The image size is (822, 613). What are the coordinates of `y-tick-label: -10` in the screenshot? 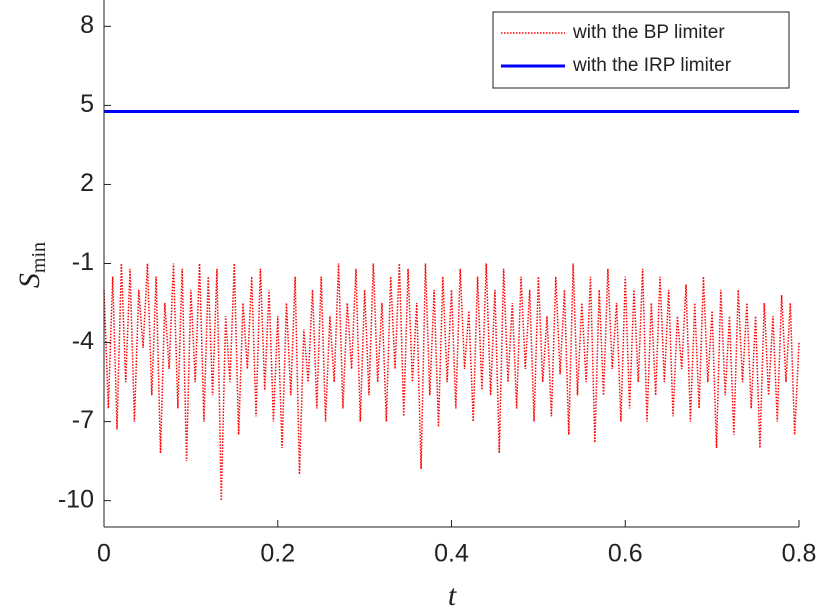 It's located at (76, 499).